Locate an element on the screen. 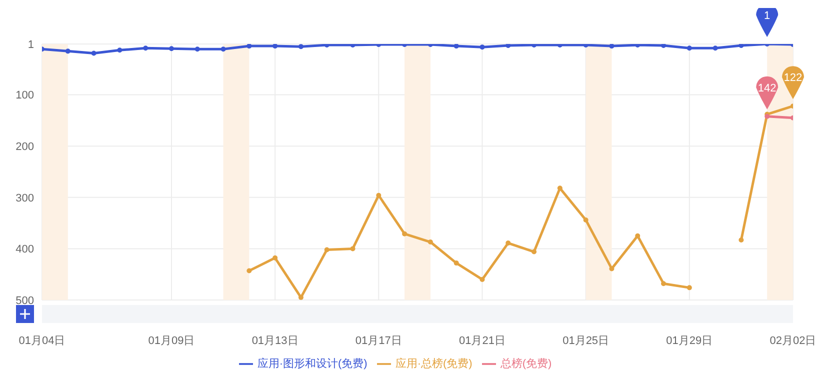  data-label: 1 is located at coordinates (767, 16).